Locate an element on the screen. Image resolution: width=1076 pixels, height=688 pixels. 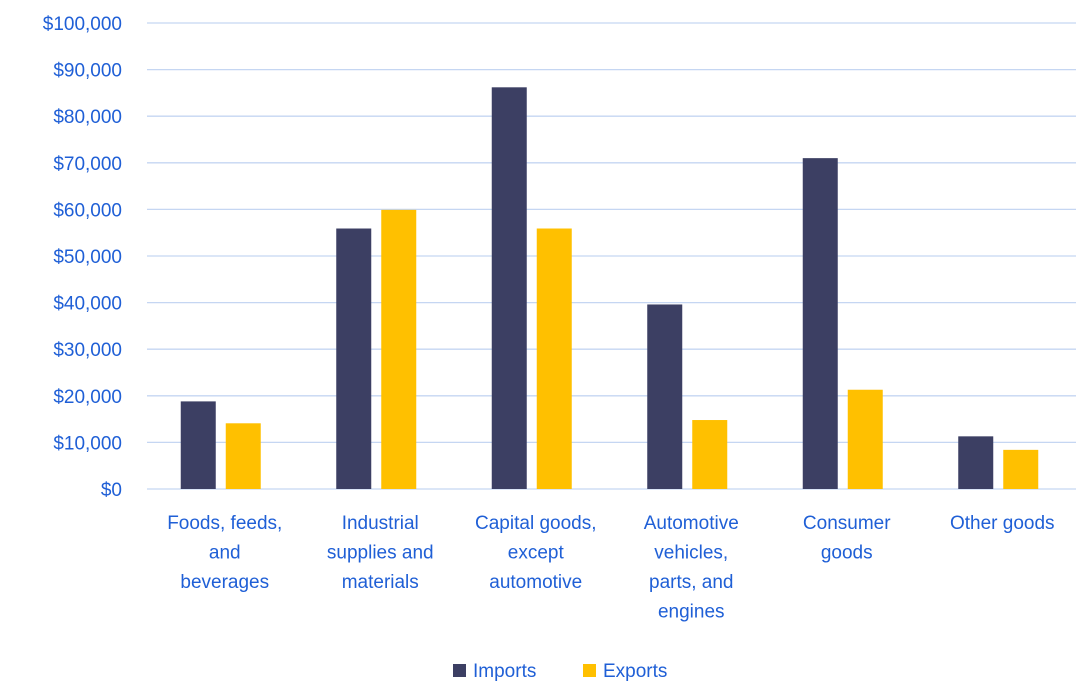
legend-label-imports: Imports is located at coordinates (504, 671).